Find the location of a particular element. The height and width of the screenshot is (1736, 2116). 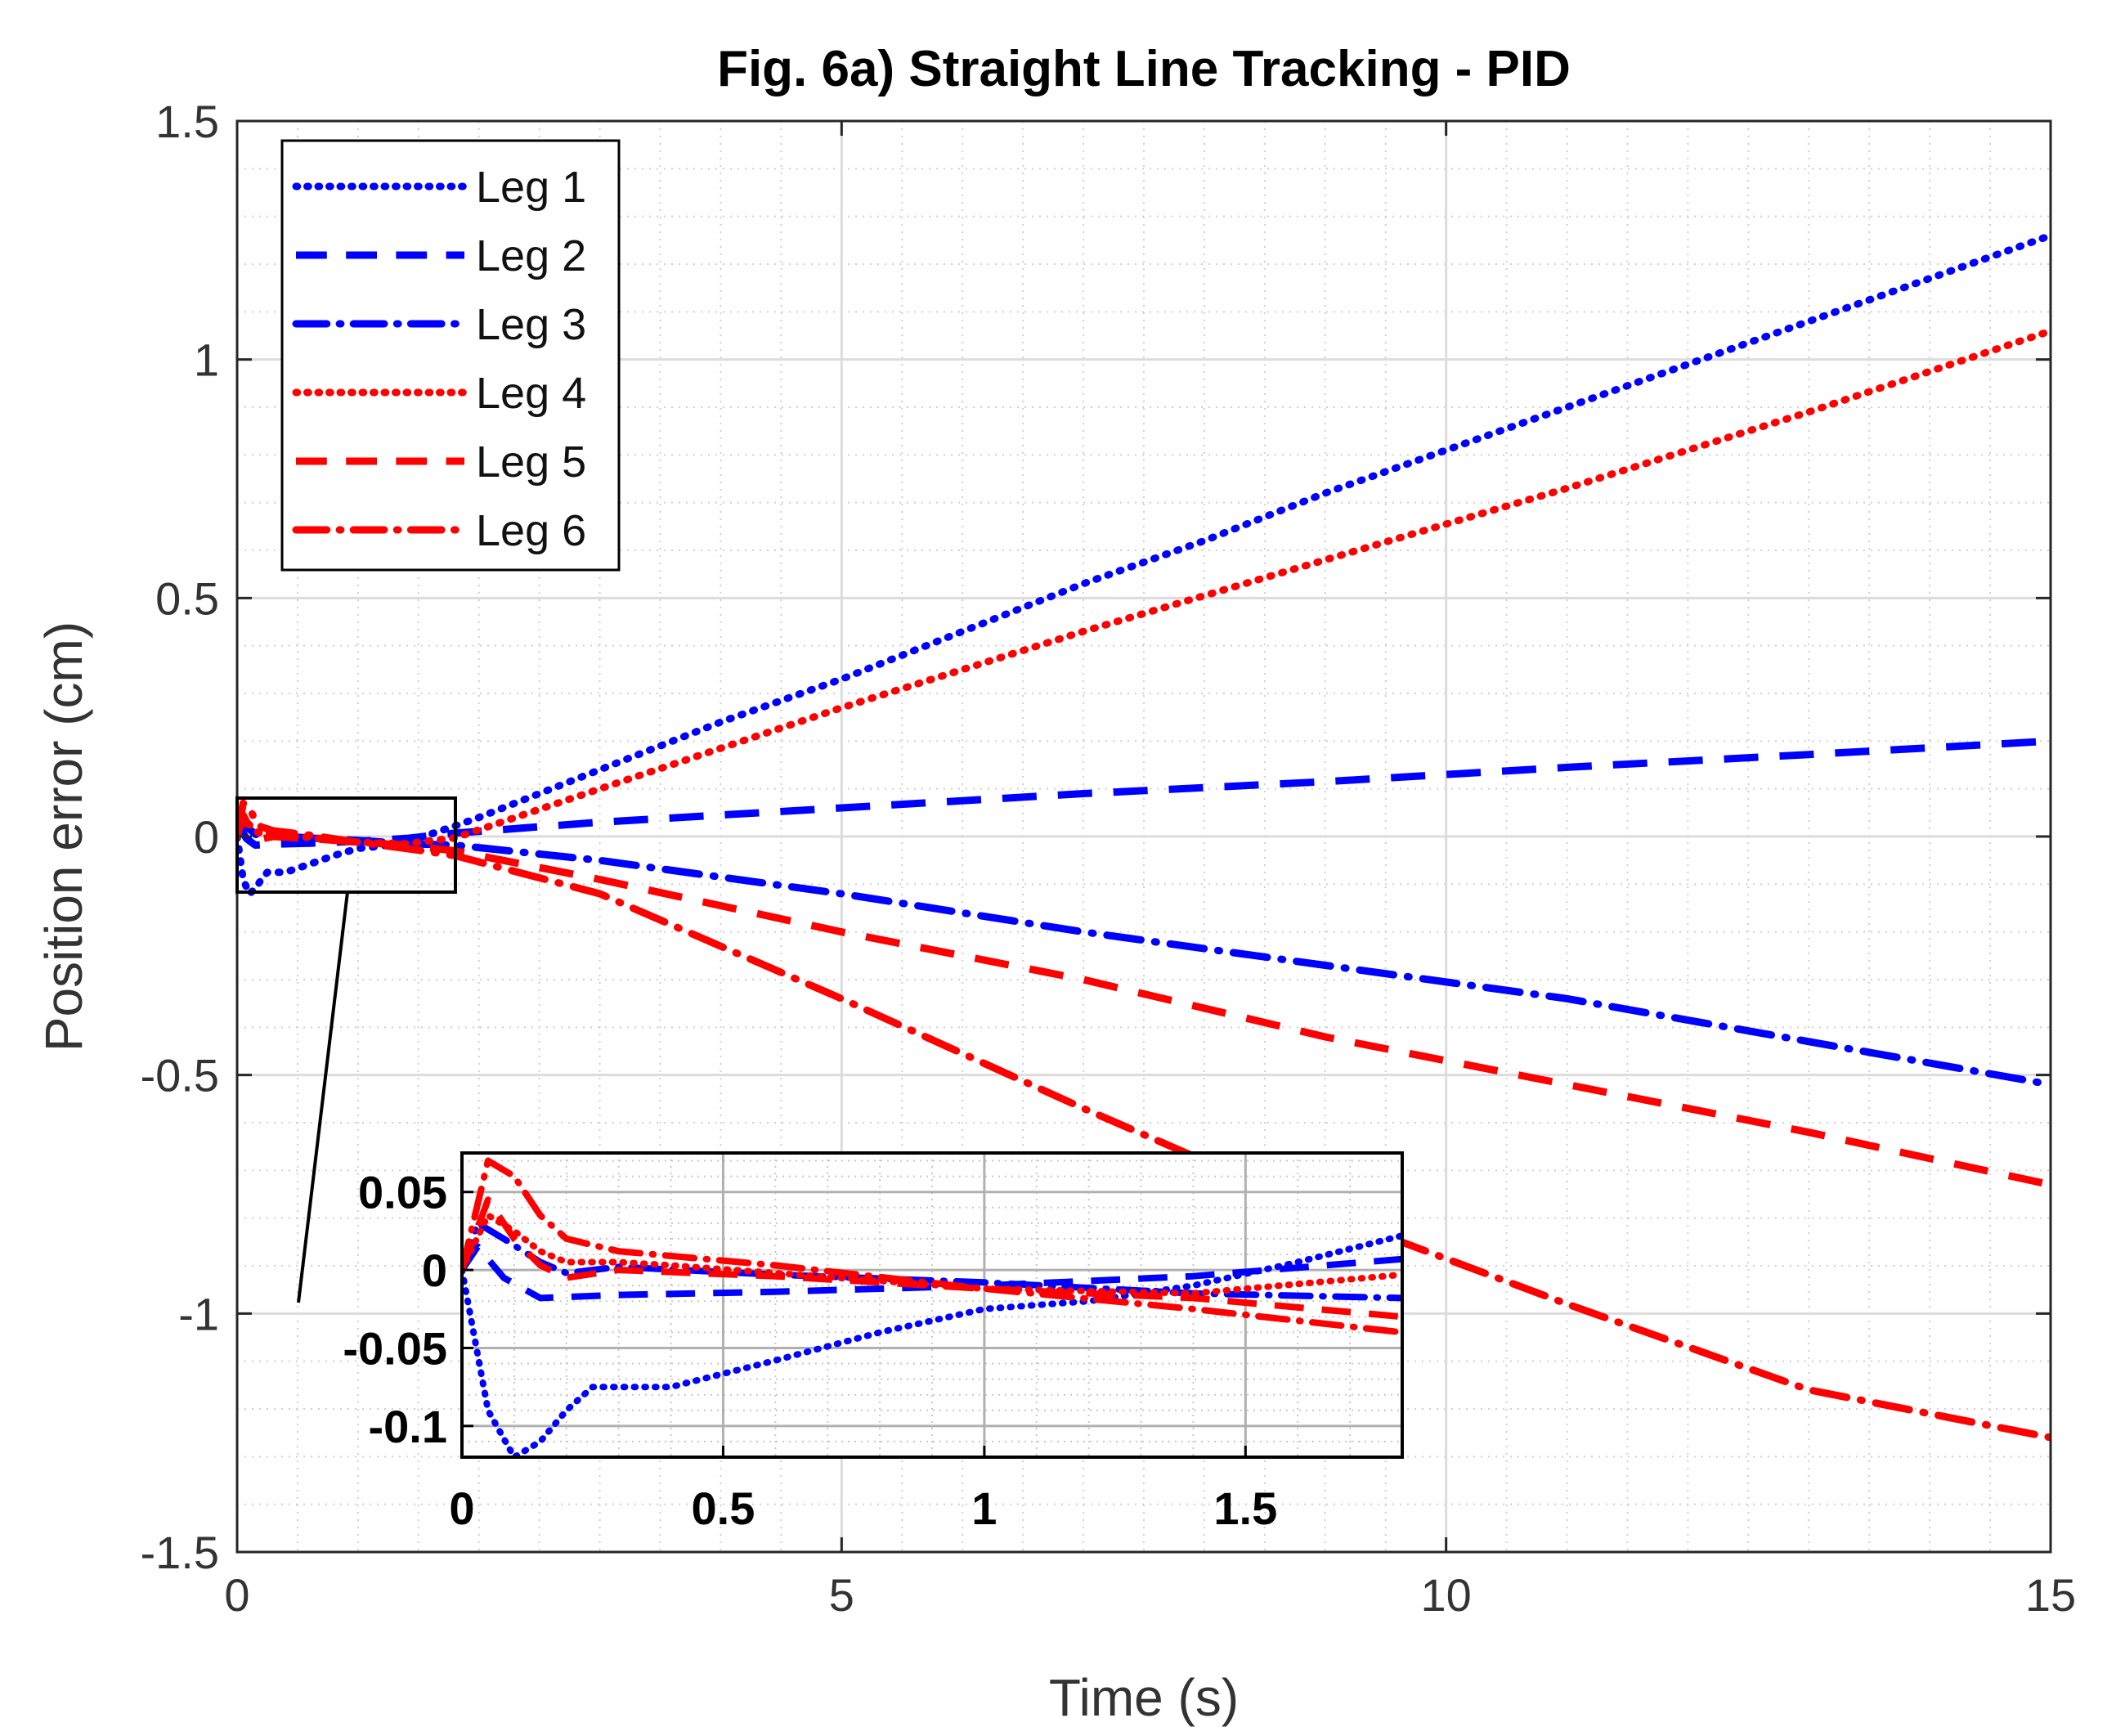

inset-series is located at coordinates (932, 1307).